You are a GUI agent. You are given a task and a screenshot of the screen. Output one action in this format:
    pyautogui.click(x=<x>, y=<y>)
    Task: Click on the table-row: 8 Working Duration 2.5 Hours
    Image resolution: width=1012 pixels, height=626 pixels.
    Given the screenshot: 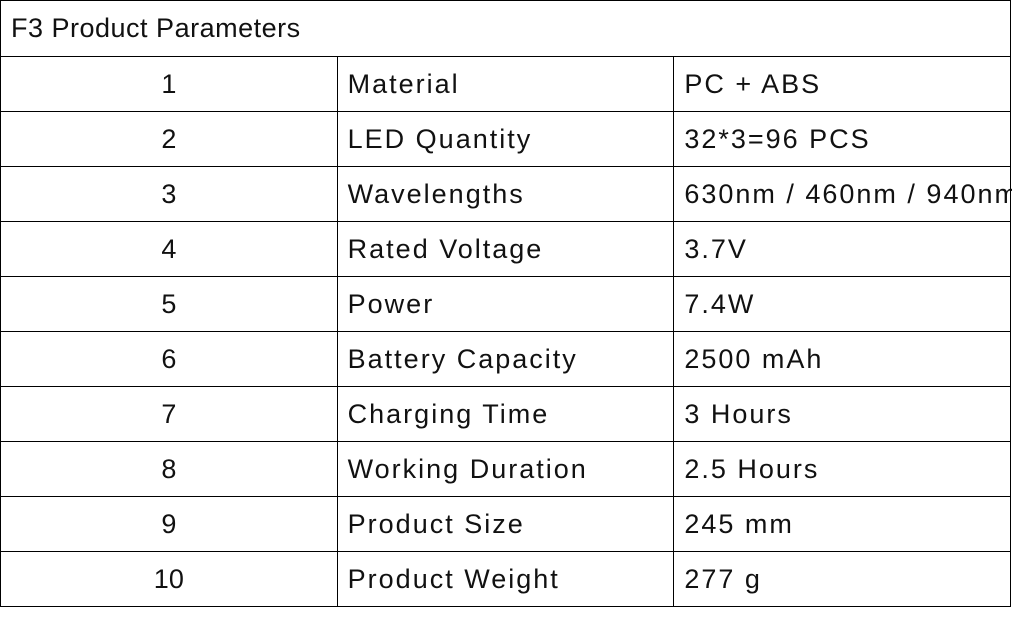 What is the action you would take?
    pyautogui.click(x=505, y=469)
    